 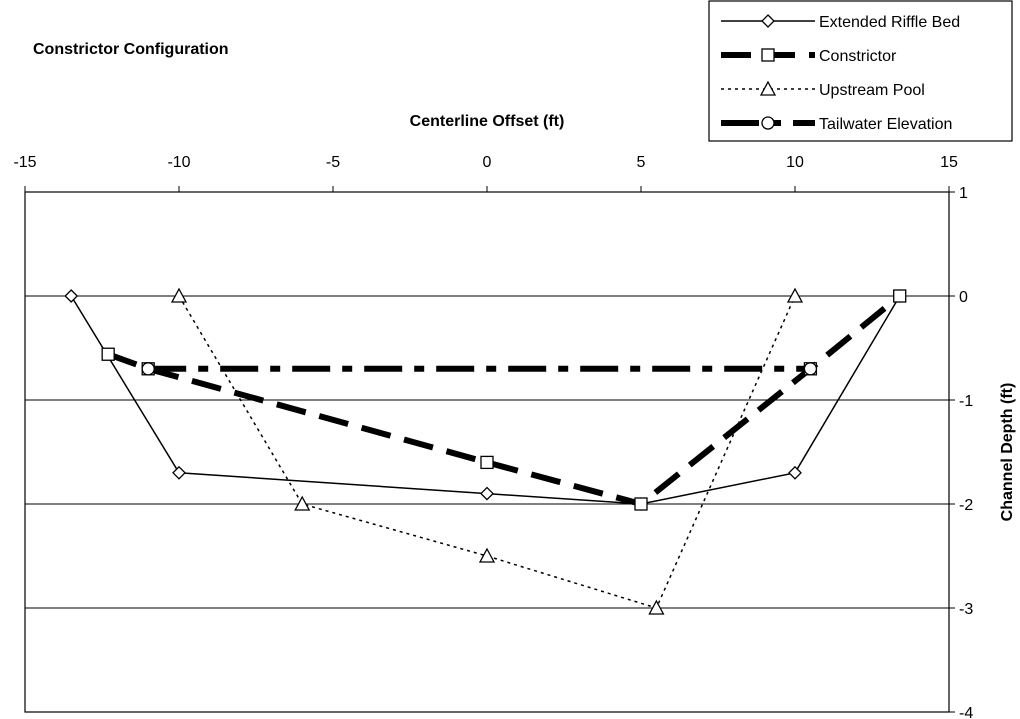 I want to click on y-tick-label: -1, so click(x=966, y=401).